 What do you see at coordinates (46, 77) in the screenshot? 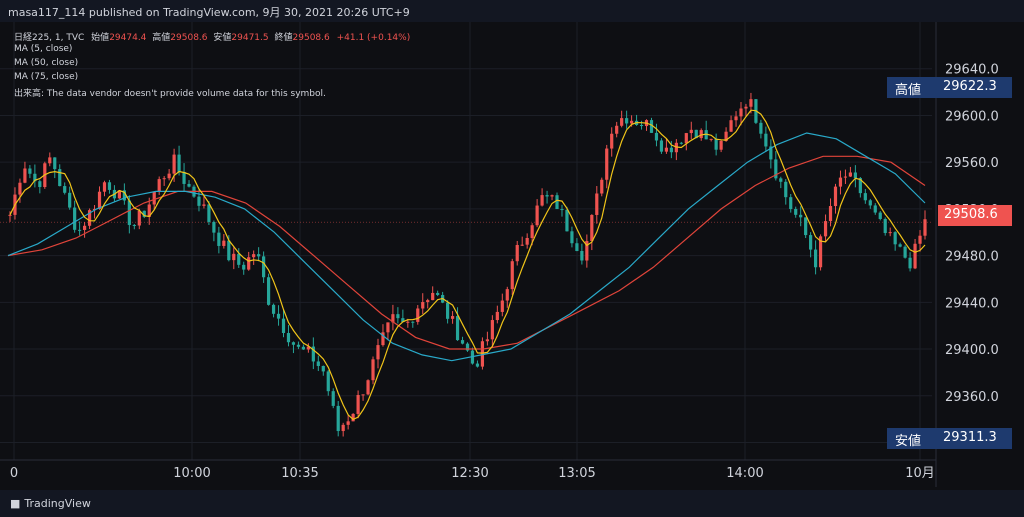
I see `legend-ma75: MA (75, close)` at bounding box center [46, 77].